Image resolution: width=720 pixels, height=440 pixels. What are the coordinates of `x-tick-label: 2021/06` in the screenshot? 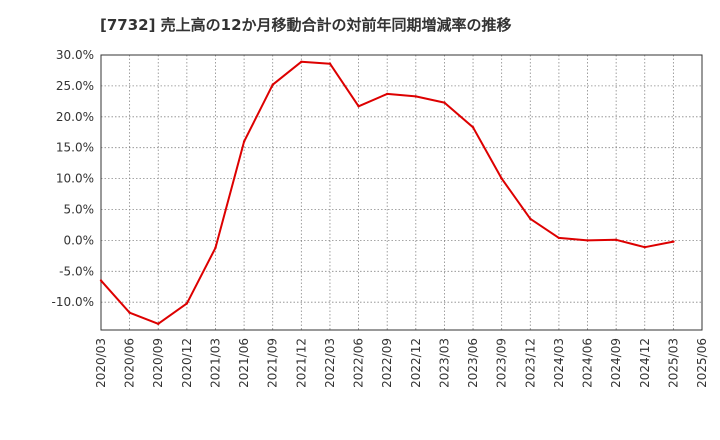 It's located at (244, 363).